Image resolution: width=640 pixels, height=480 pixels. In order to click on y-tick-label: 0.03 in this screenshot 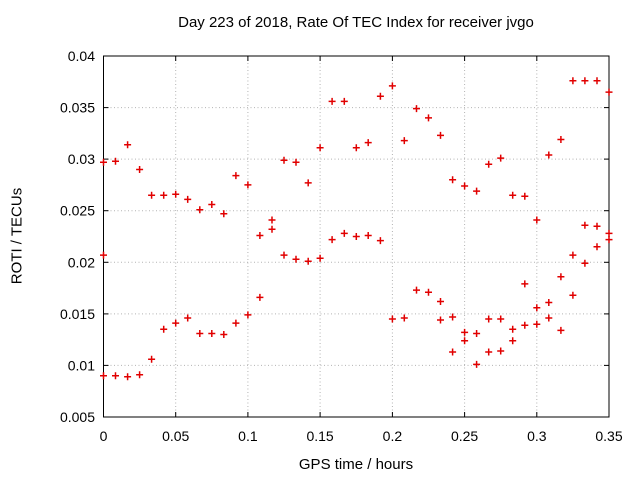, I will do `click(81, 159)`.